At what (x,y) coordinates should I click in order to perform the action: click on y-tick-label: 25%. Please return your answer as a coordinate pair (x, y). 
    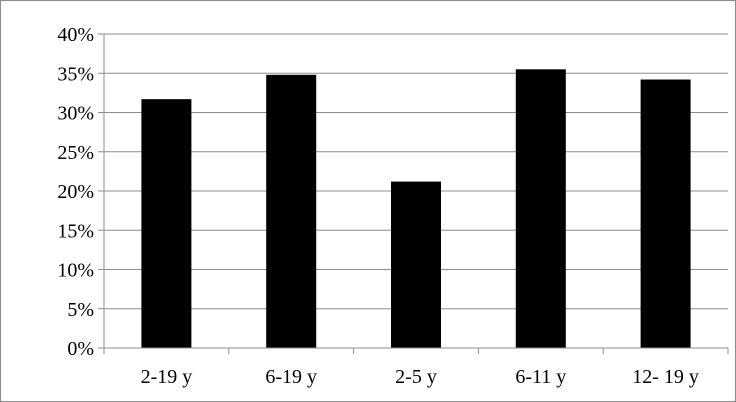
    Looking at the image, I should click on (75, 153).